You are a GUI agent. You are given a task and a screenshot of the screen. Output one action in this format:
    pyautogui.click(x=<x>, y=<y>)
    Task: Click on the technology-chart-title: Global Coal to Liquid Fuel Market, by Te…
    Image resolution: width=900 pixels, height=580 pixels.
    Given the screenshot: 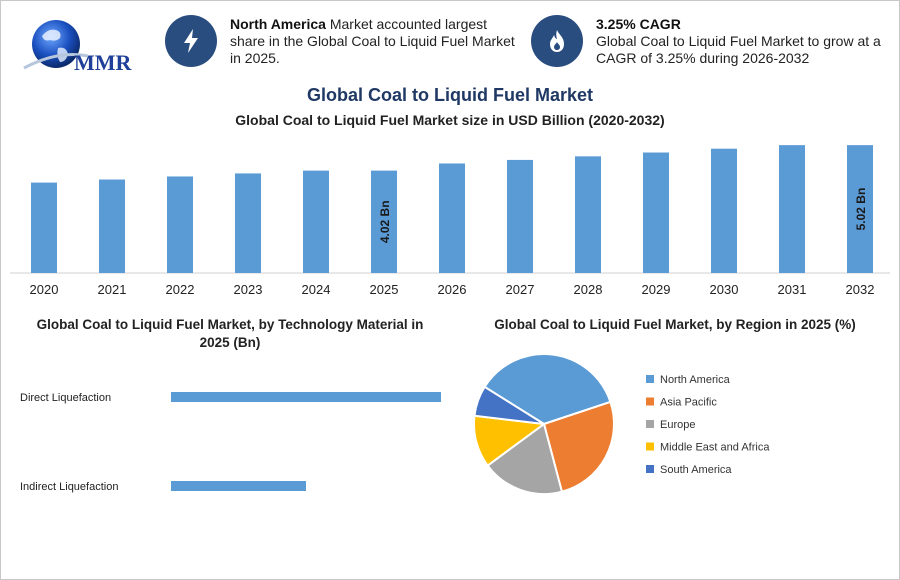 What is the action you would take?
    pyautogui.click(x=230, y=333)
    